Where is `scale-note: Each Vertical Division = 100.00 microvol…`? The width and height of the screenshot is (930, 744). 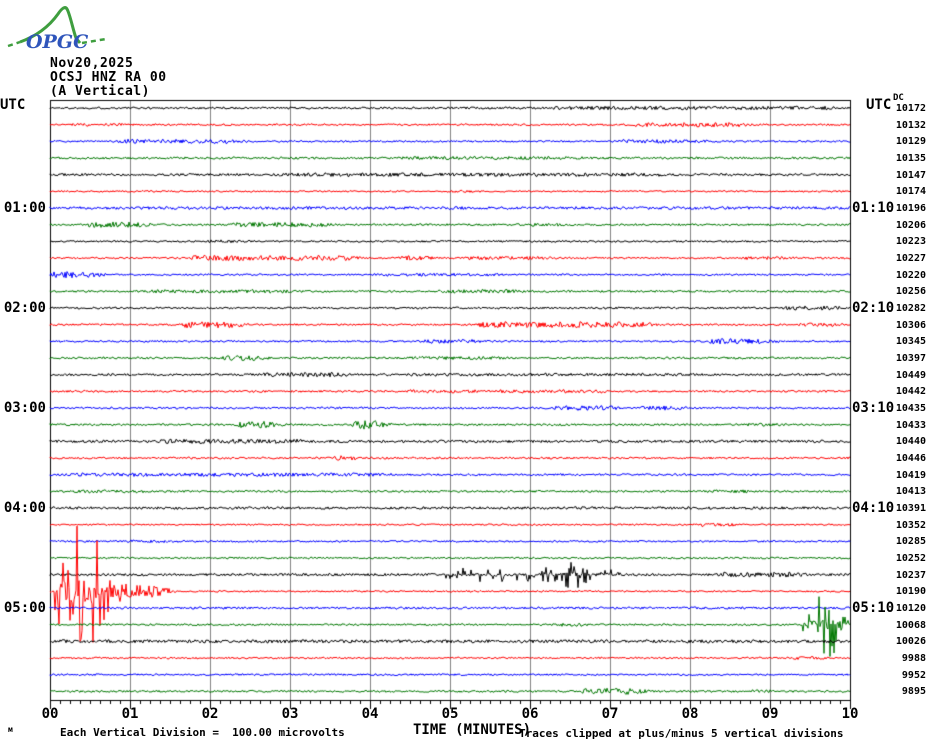 scale-note: Each Vertical Division = 100.00 microvol… is located at coordinates (202, 732).